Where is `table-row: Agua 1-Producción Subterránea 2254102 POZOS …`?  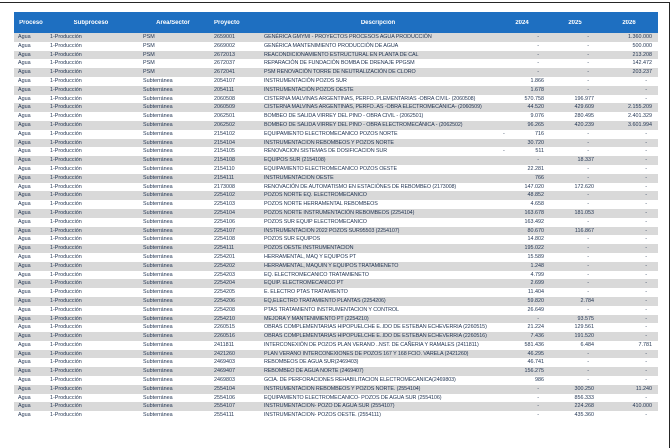 table-row: Agua 1-Producción Subterránea 2254102 POZOS … is located at coordinates (336, 196).